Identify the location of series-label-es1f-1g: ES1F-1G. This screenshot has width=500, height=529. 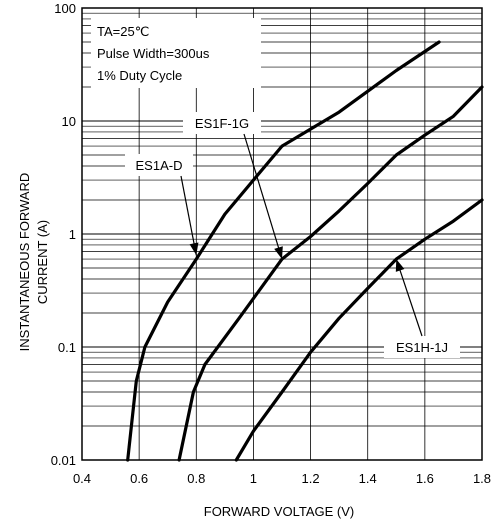
(222, 123).